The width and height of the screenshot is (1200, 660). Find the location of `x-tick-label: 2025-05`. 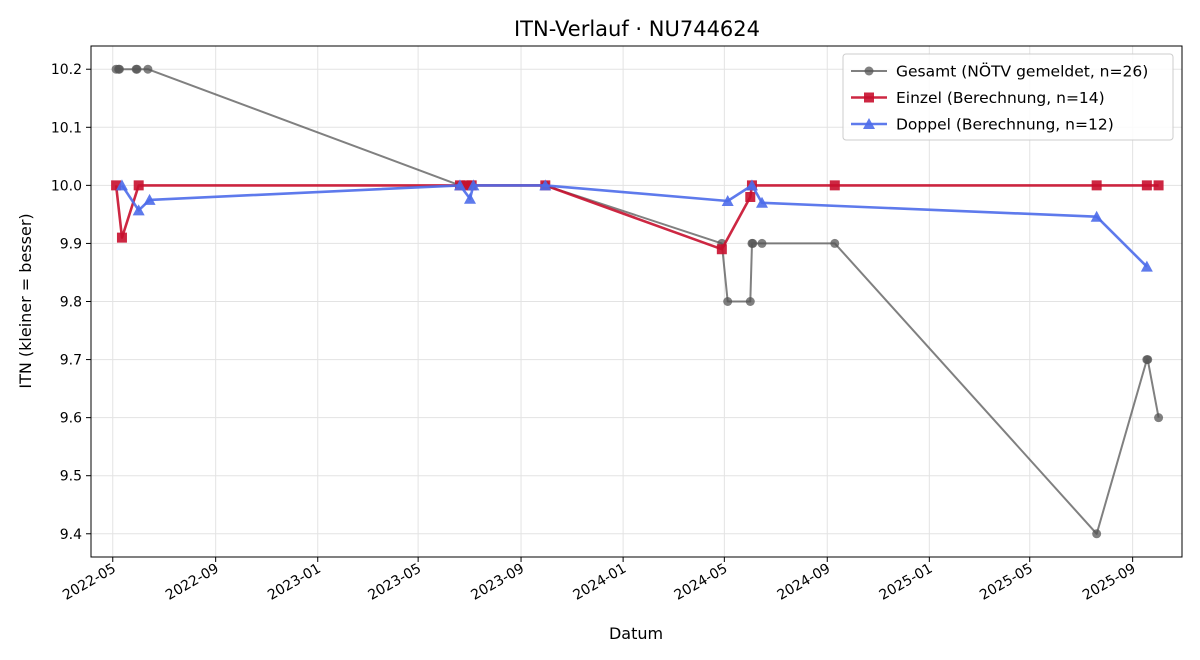

x-tick-label: 2025-05 is located at coordinates (1006, 582).